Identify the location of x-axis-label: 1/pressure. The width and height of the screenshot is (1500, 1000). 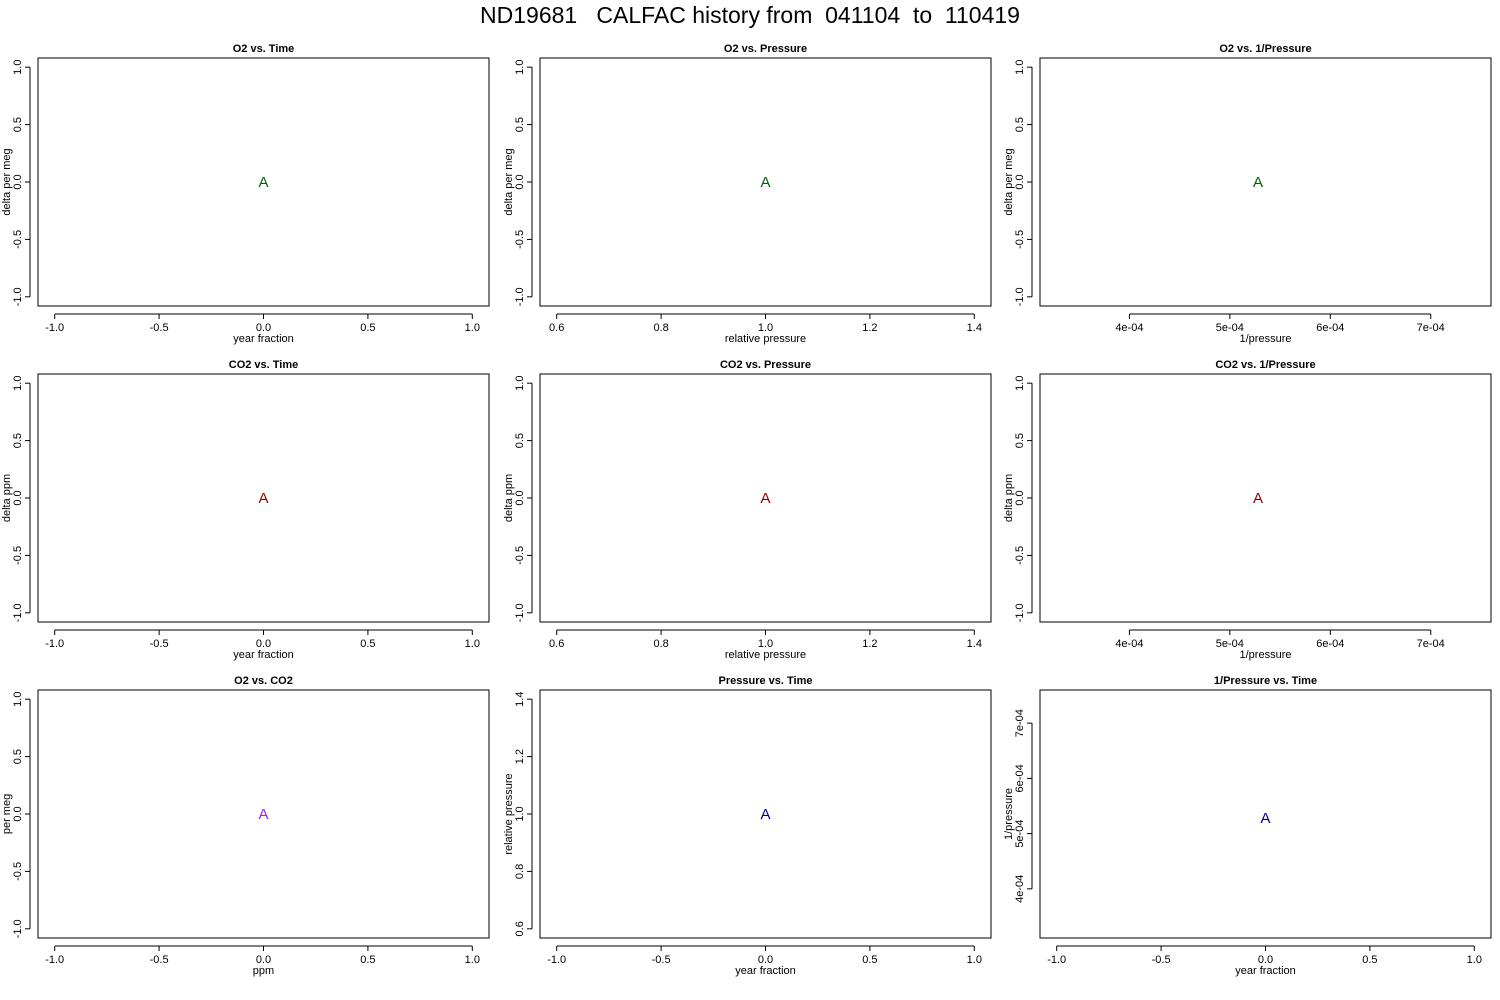
(1266, 655).